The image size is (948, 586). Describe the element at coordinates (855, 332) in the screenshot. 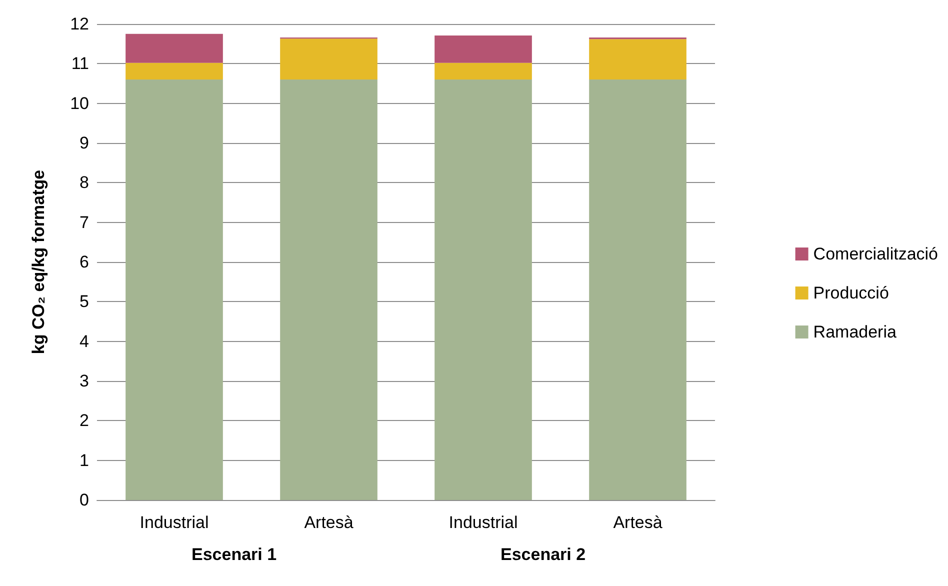

I see `legend-label: Ramaderia` at that location.